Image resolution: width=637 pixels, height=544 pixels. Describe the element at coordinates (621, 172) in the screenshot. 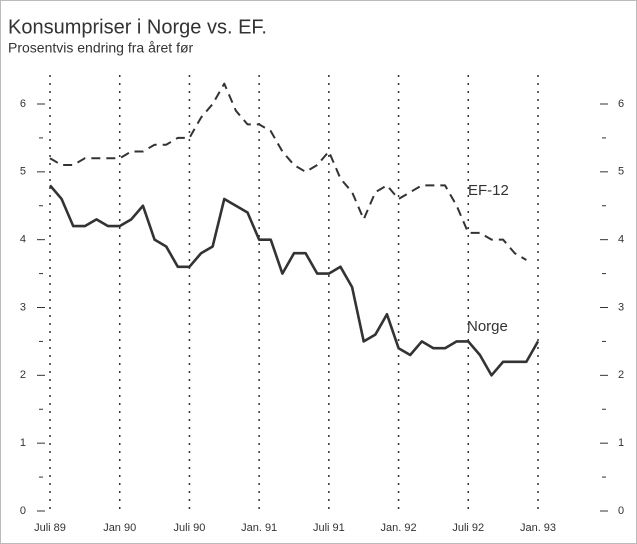

I see `y2-tick-label: 5` at that location.